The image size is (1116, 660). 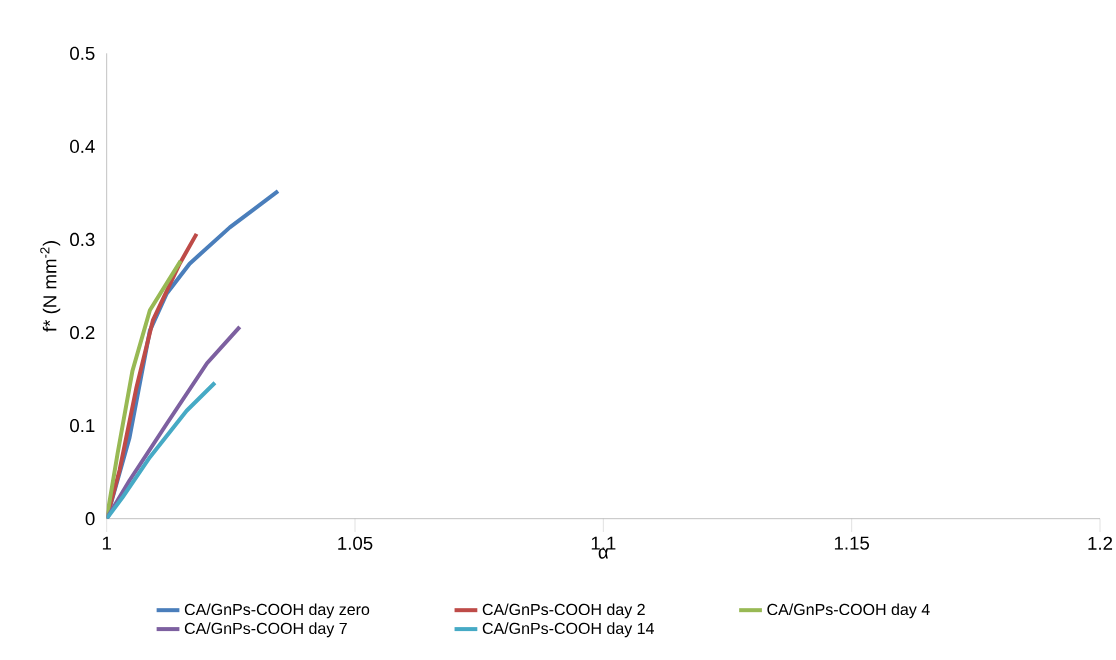 I want to click on x-tick-label: 1, so click(x=106, y=543).